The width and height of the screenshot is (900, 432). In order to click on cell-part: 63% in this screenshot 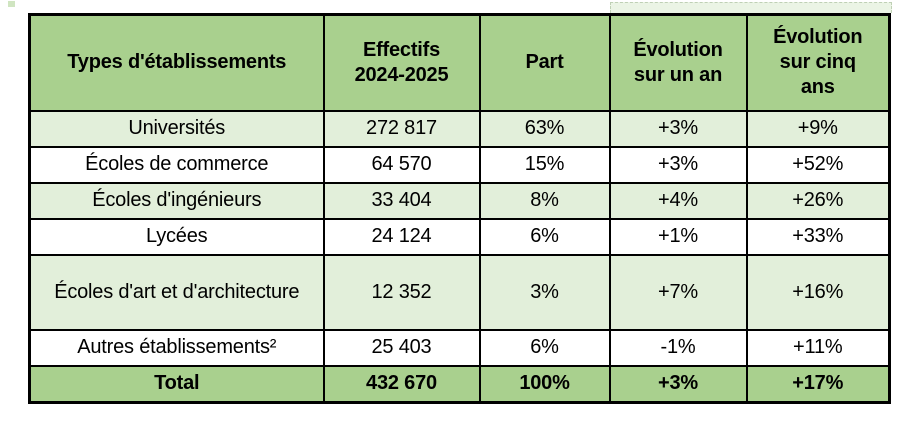, I will do `click(544, 128)`.